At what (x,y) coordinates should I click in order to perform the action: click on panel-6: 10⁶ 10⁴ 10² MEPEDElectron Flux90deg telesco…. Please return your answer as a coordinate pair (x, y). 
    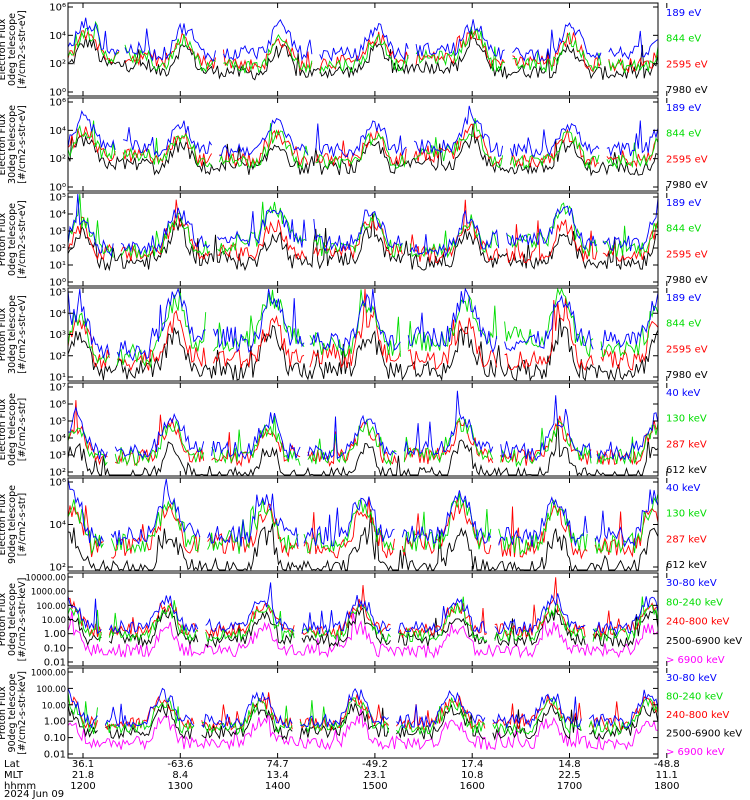
    Looking at the image, I should click on (353, 525).